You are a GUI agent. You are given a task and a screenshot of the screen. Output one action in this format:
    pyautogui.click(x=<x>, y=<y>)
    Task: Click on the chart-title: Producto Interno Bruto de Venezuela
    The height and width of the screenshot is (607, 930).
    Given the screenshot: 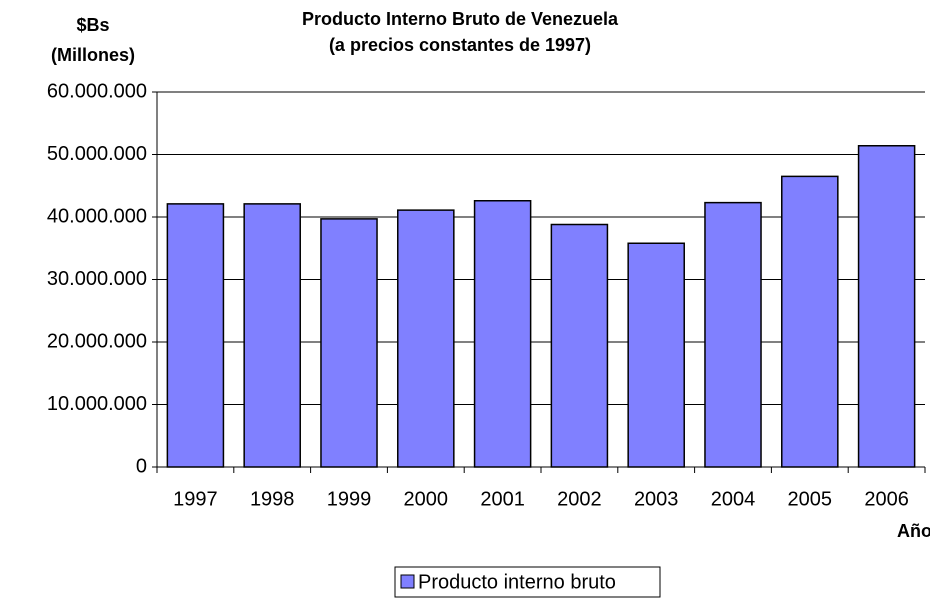 What is the action you would take?
    pyautogui.click(x=460, y=19)
    